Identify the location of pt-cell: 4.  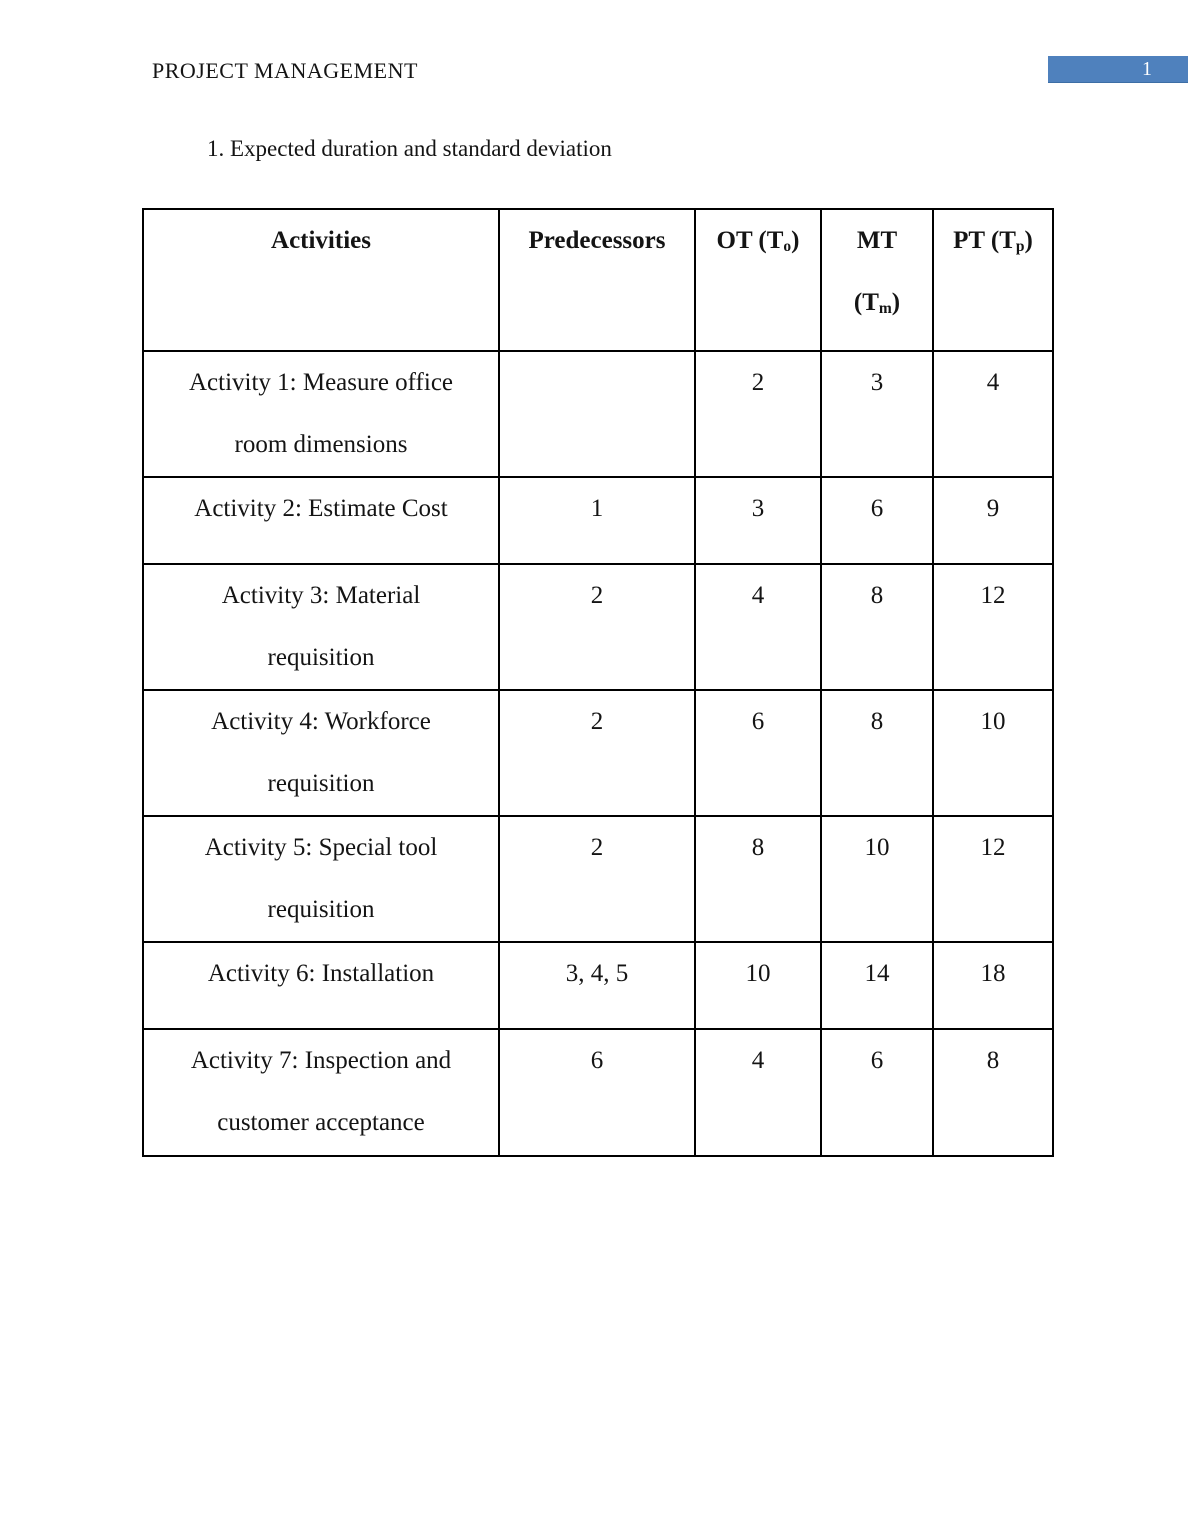
(993, 414).